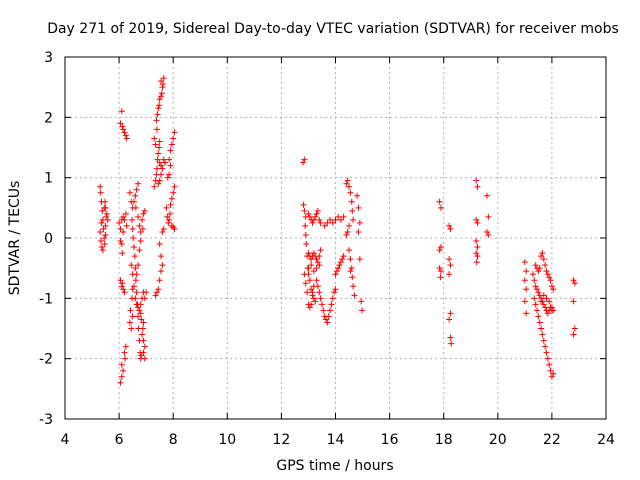 The height and width of the screenshot is (480, 640). What do you see at coordinates (227, 440) in the screenshot?
I see `x-tick-label: 10` at bounding box center [227, 440].